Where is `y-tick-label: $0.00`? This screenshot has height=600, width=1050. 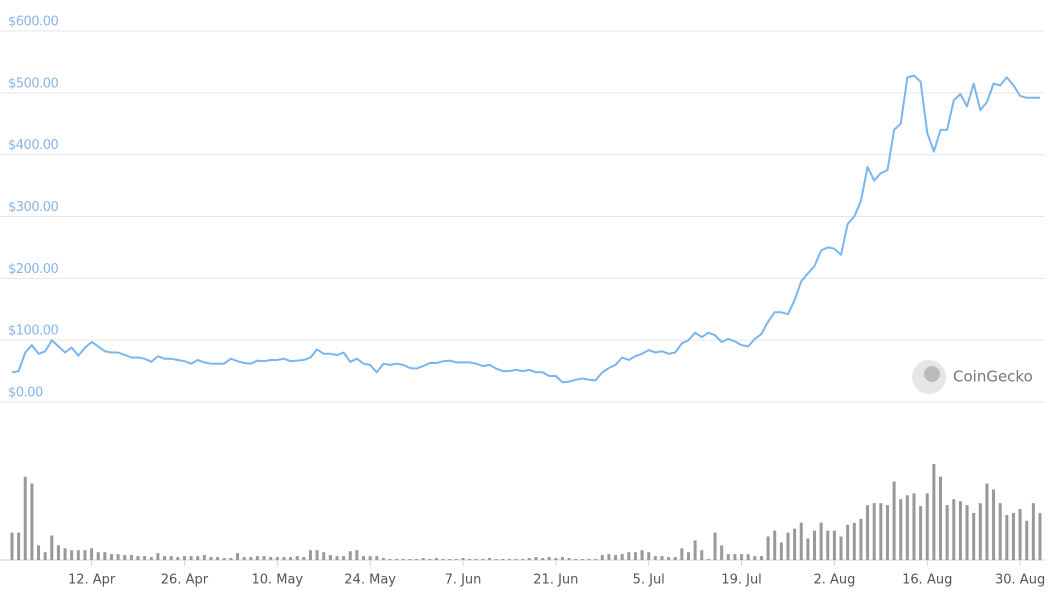
y-tick-label: $0.00 is located at coordinates (25, 393).